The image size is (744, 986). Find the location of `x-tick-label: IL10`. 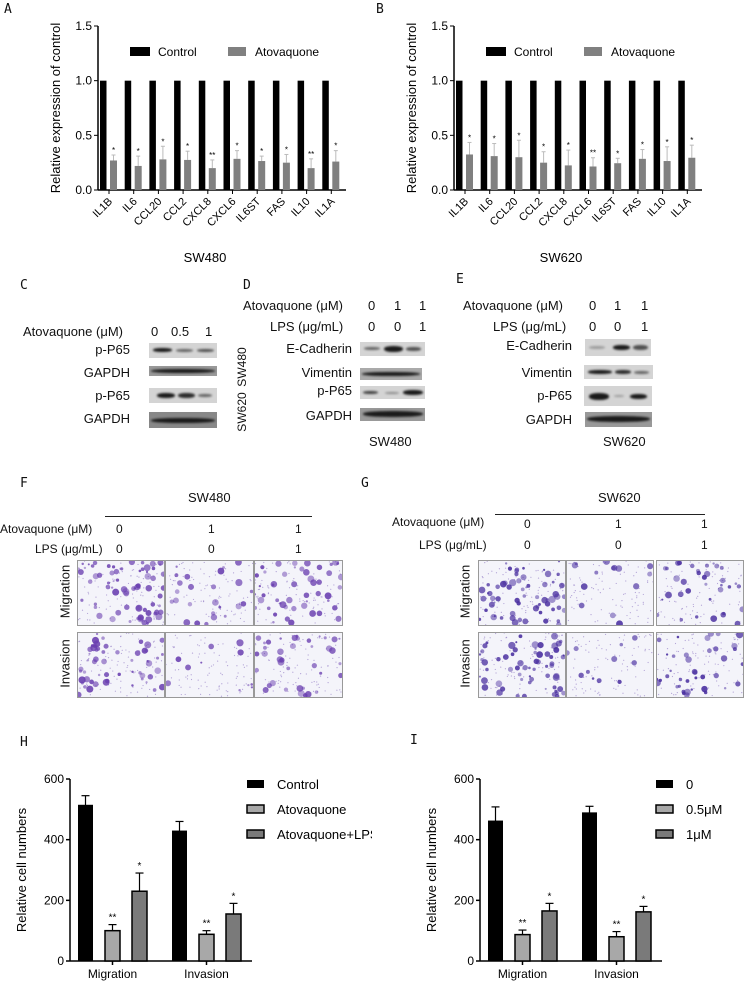

x-tick-label: IL10 is located at coordinates (301, 208).